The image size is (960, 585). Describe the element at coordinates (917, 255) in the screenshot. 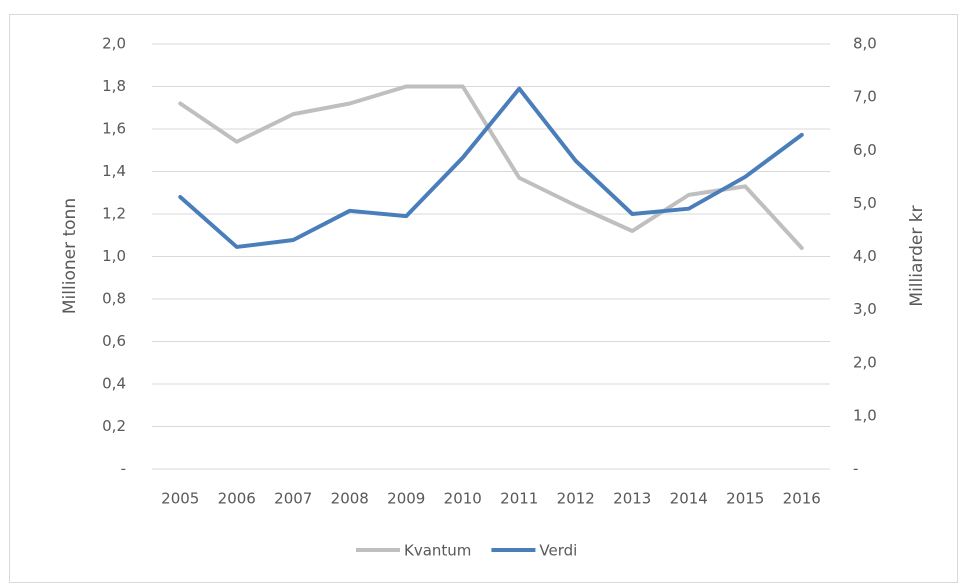

I see `y2-axis-label: Milliarder kr` at that location.